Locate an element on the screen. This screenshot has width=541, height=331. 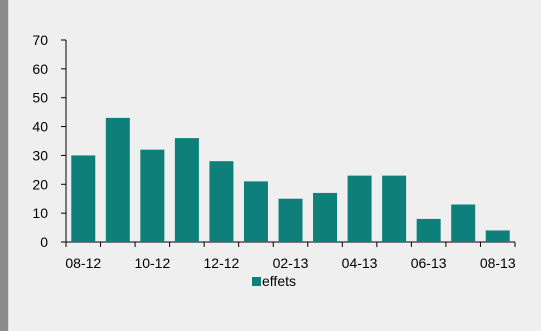
y-tick-label: 40 is located at coordinates (40, 127).